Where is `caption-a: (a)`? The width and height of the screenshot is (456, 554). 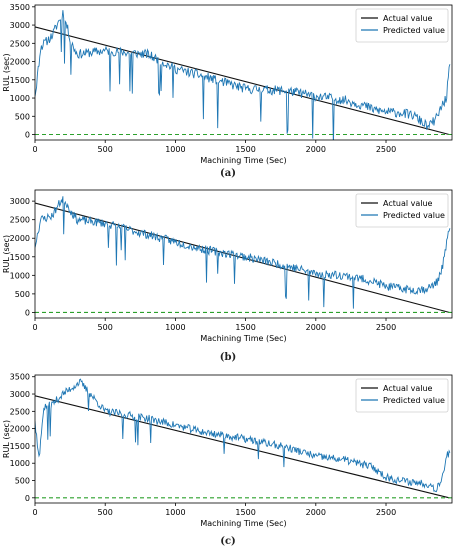 caption-a: (a) is located at coordinates (228, 173).